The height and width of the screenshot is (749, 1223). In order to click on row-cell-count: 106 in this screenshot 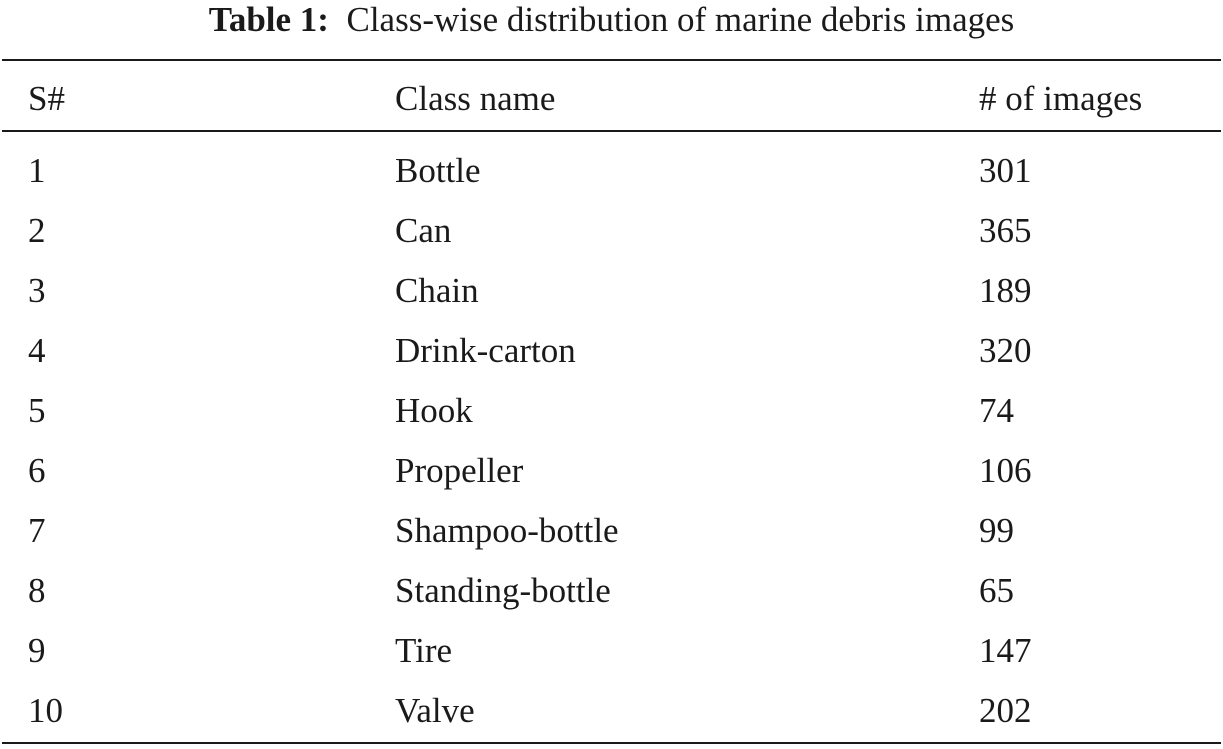, I will do `click(1005, 470)`.